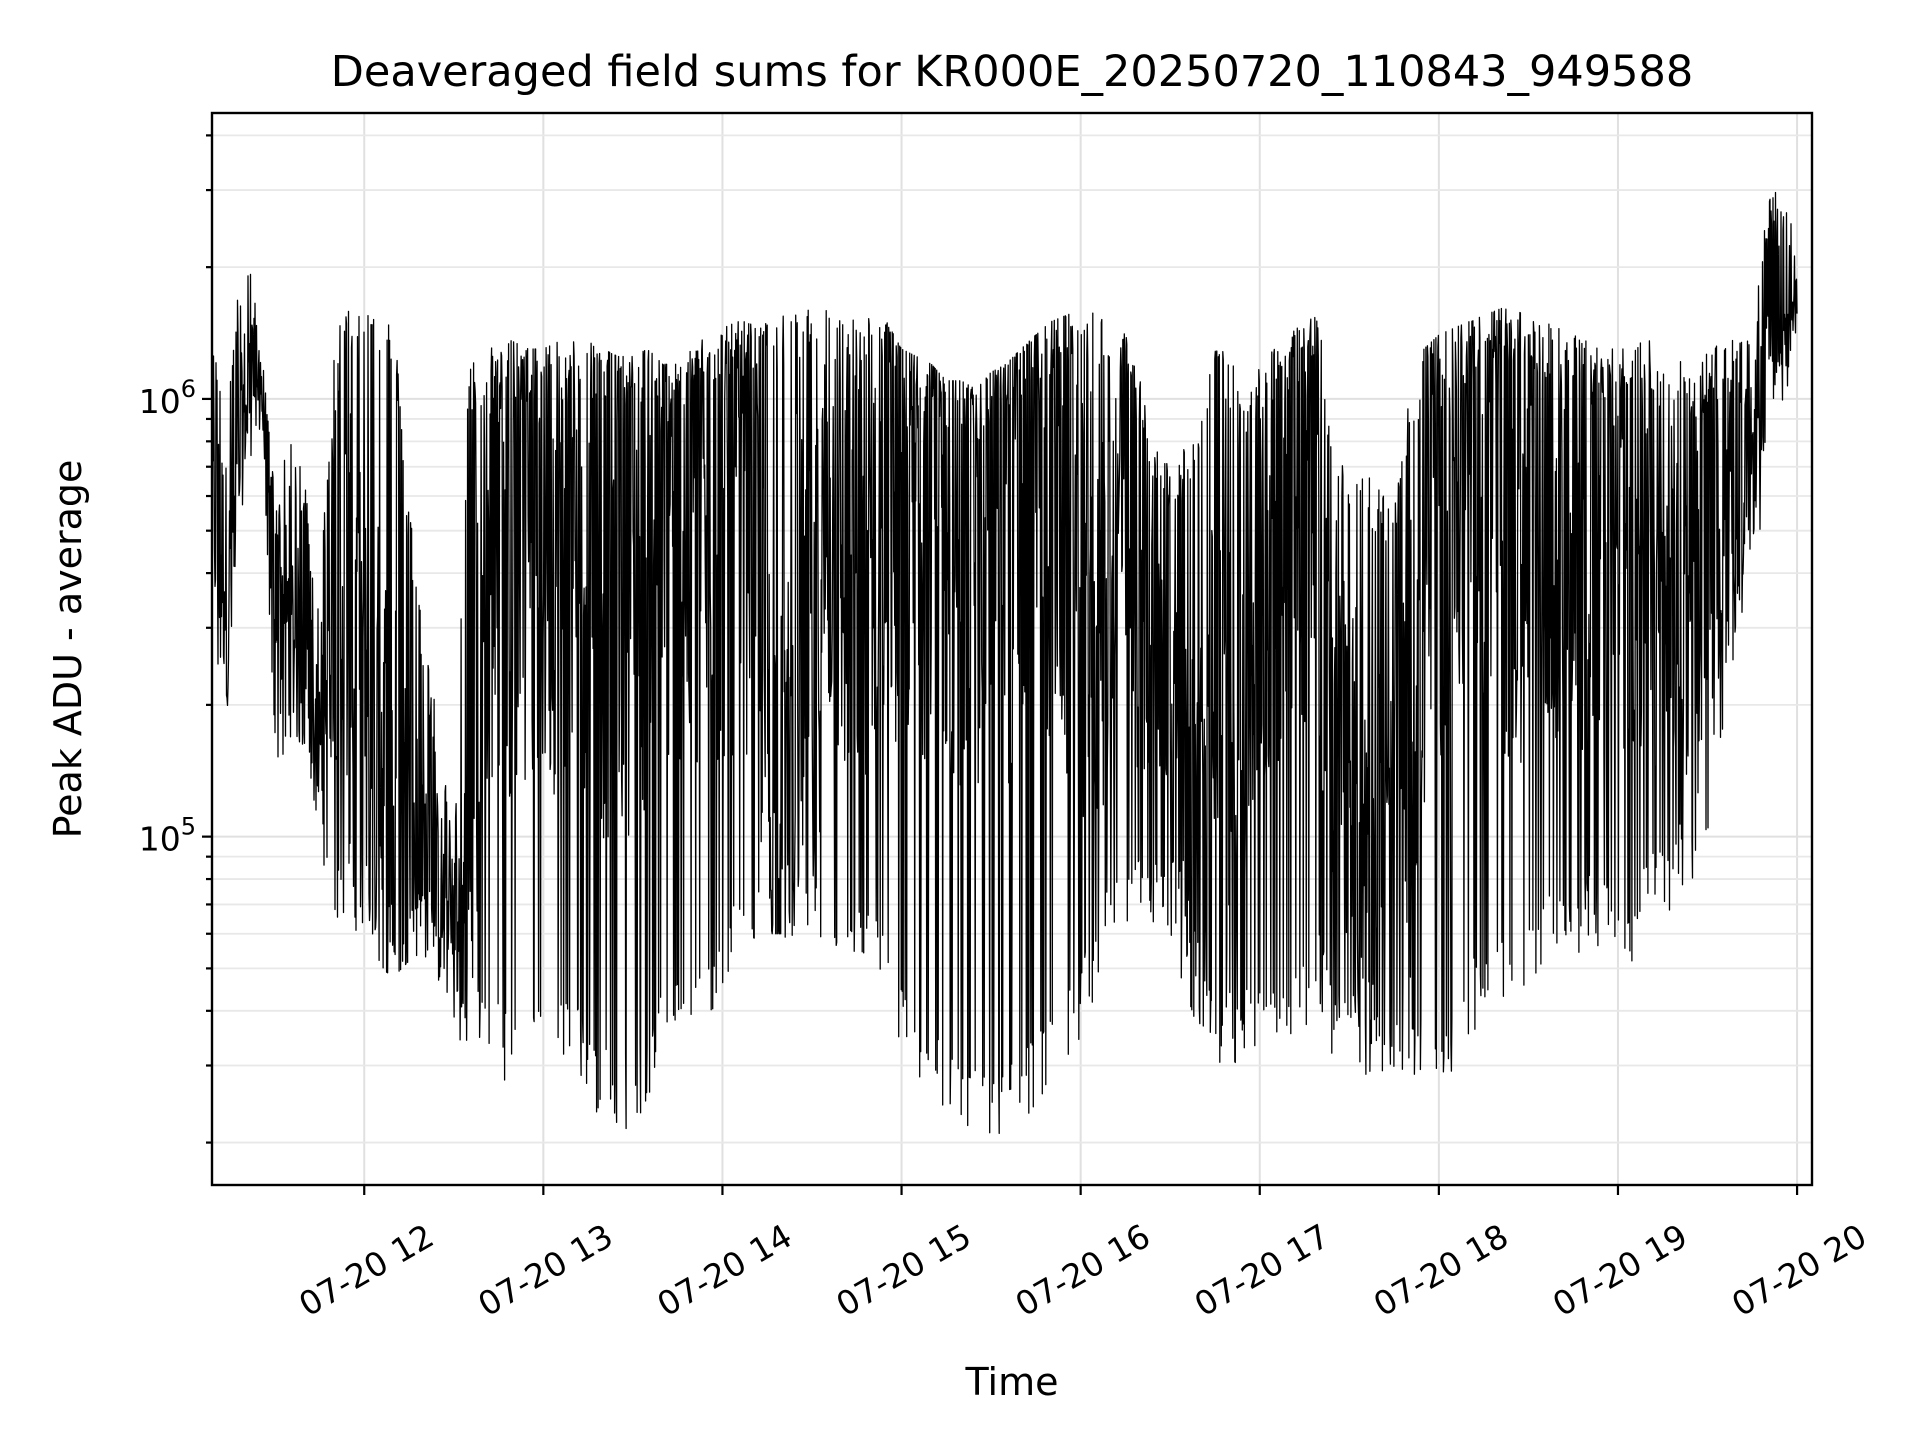  I want to click on y-axis-label: Peak ADU - average, so click(68, 649).